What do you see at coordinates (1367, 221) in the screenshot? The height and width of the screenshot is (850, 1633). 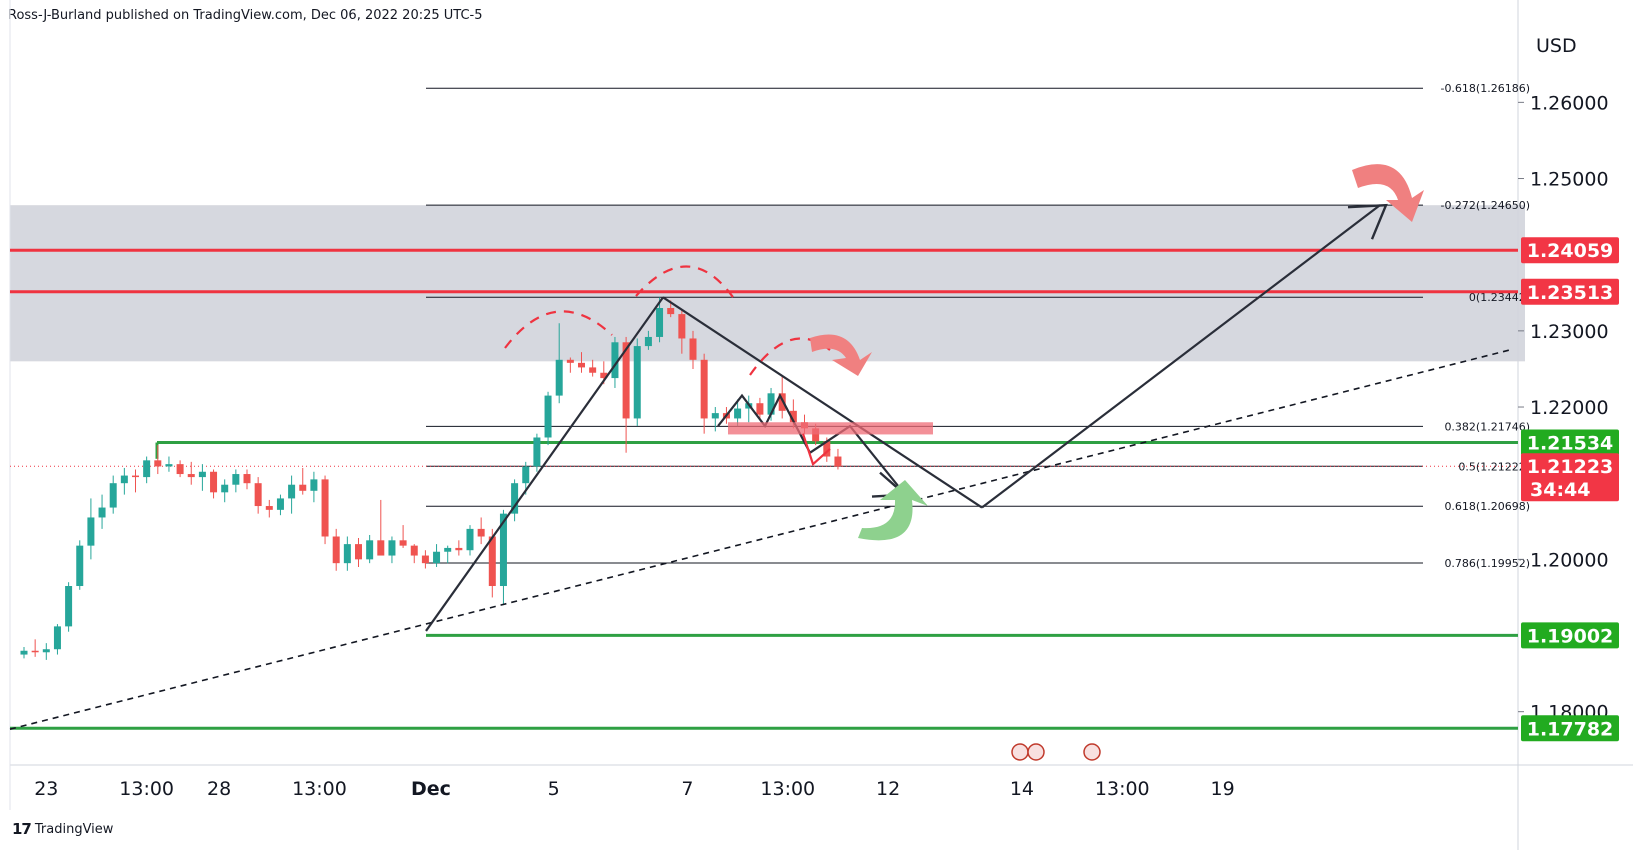 I see `target-arrow-head` at bounding box center [1367, 221].